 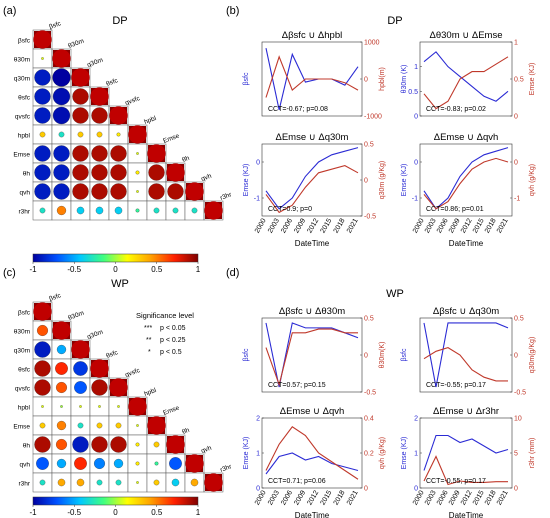 What do you see at coordinates (466, 311) in the screenshot?
I see `plot-title: Δβsfc ∪ Δq30m` at bounding box center [466, 311].